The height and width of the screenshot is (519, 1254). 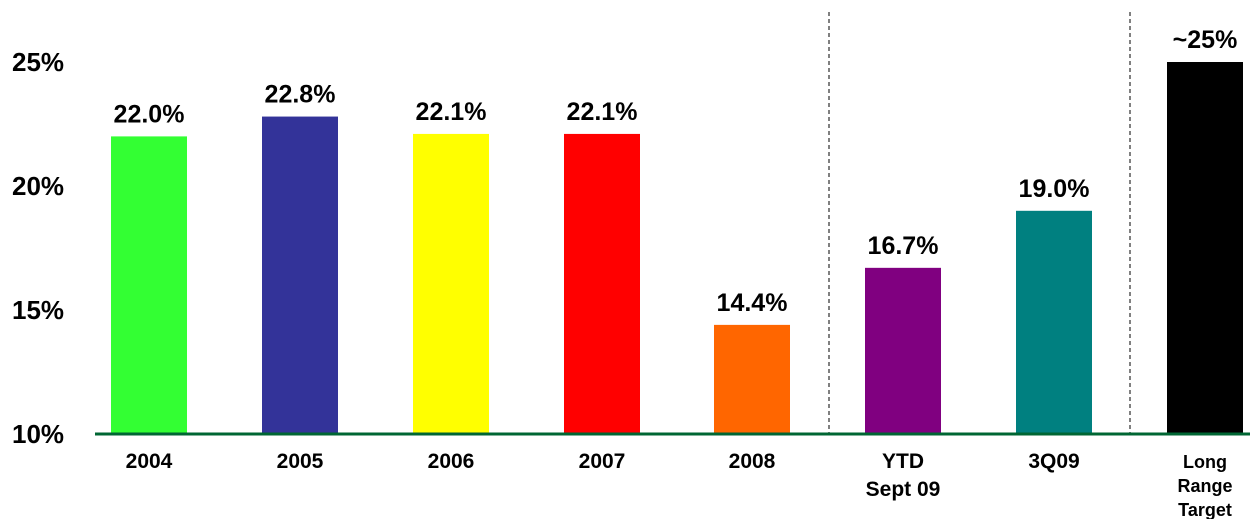 What do you see at coordinates (38, 62) in the screenshot?
I see `y-tick-label: 25%` at bounding box center [38, 62].